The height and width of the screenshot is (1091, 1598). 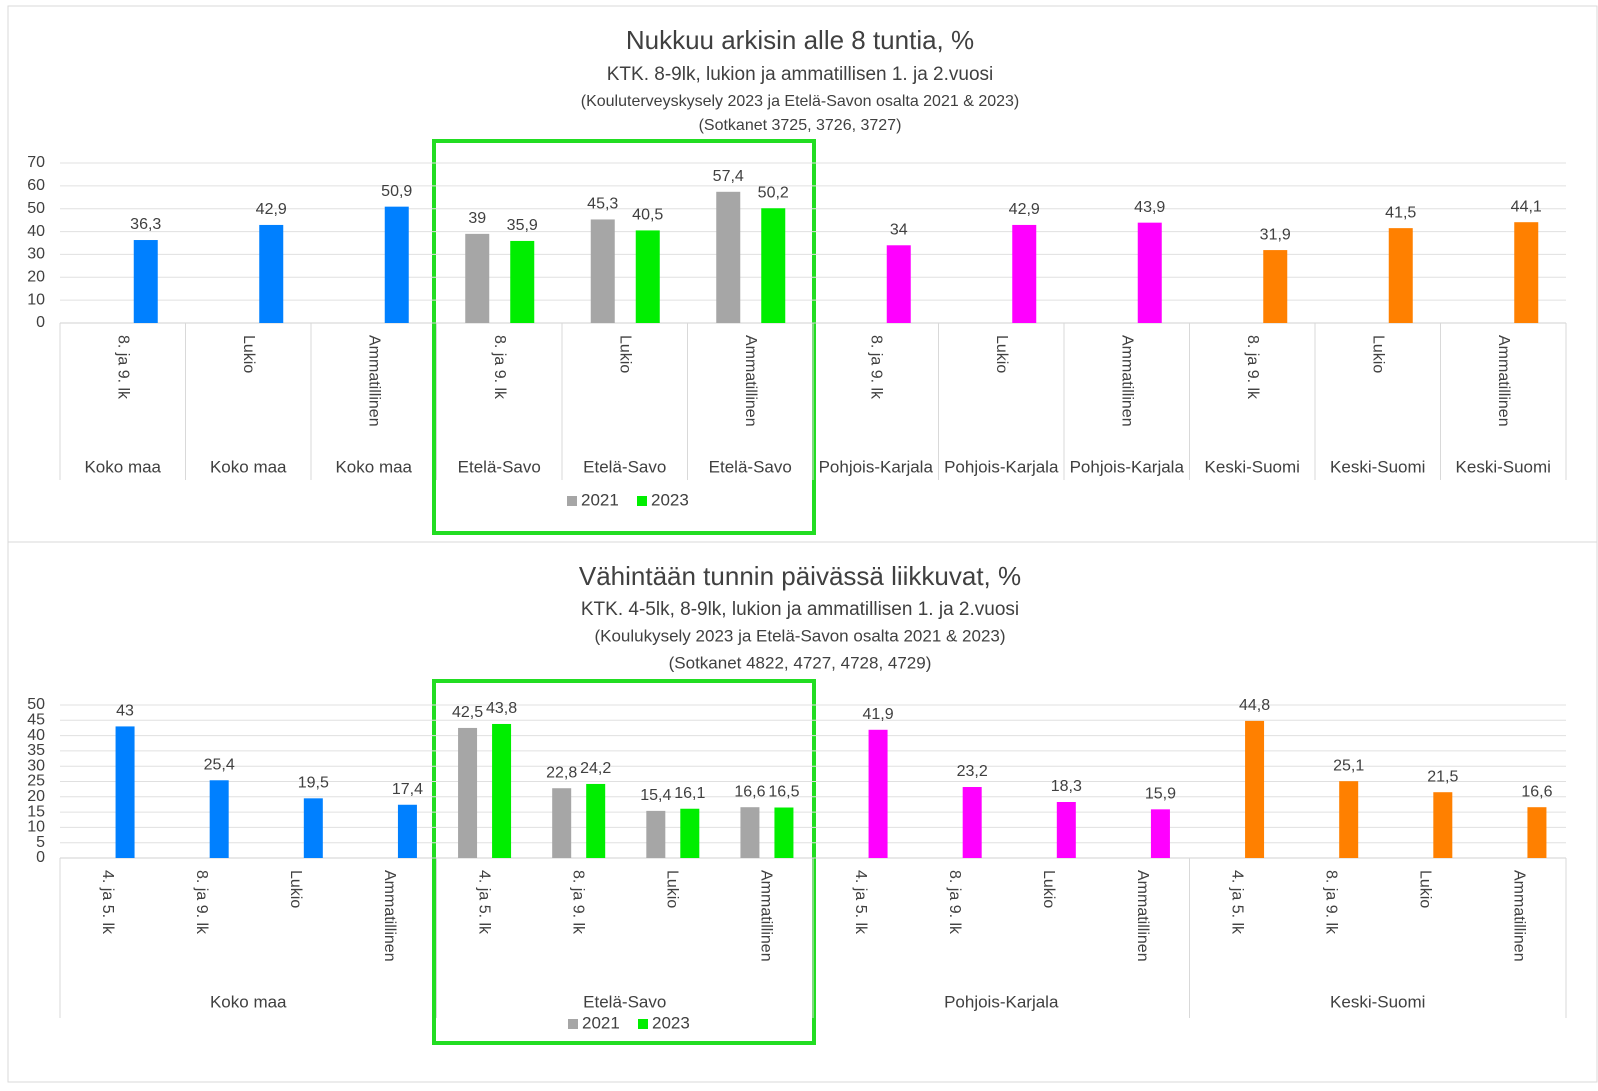 I want to click on y-tick-label: 30, so click(x=36, y=765).